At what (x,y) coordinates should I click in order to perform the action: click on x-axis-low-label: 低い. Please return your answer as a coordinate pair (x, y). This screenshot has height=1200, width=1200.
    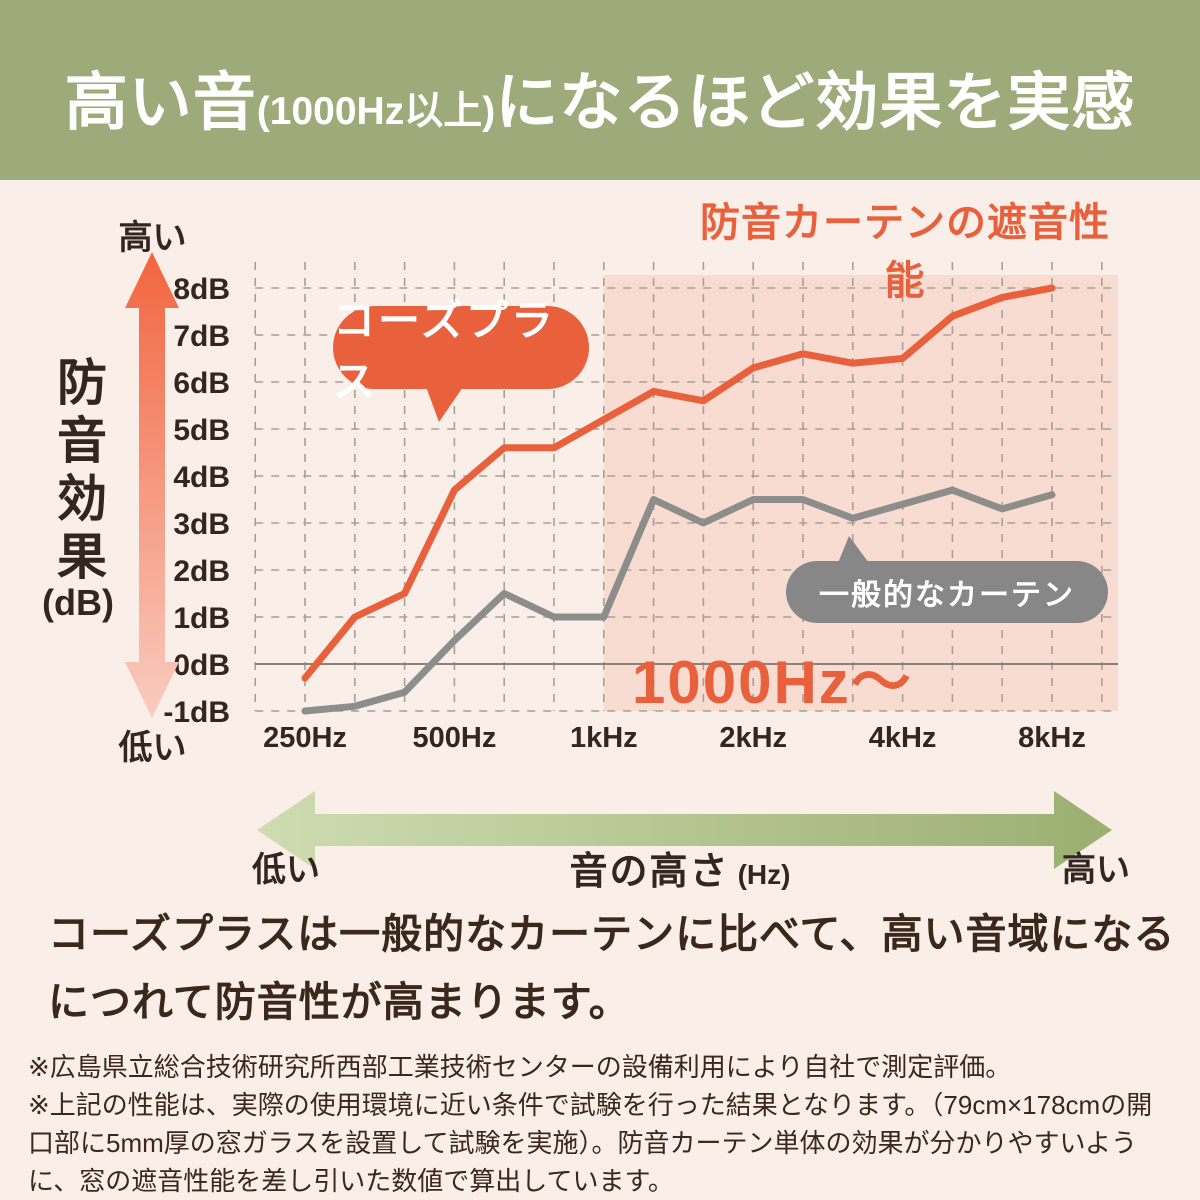
    Looking at the image, I should click on (286, 870).